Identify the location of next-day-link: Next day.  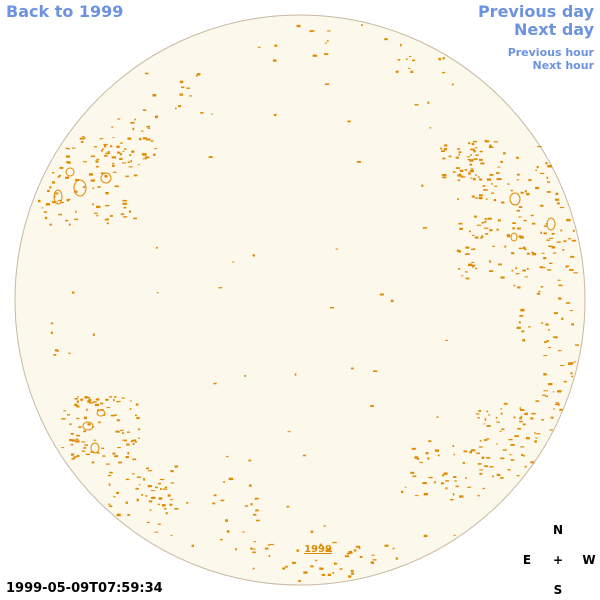
(554, 29).